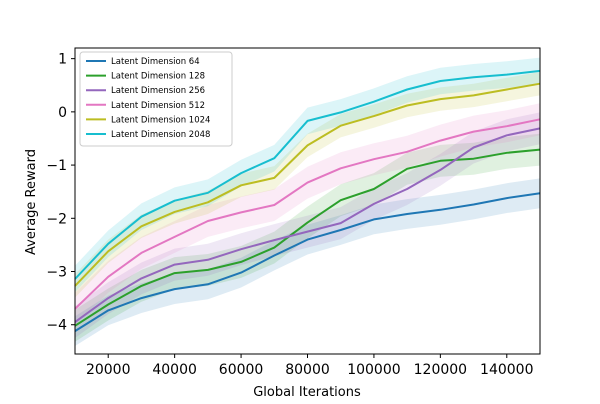 The width and height of the screenshot is (600, 404). I want to click on y-tick-label: 1, so click(62, 60).